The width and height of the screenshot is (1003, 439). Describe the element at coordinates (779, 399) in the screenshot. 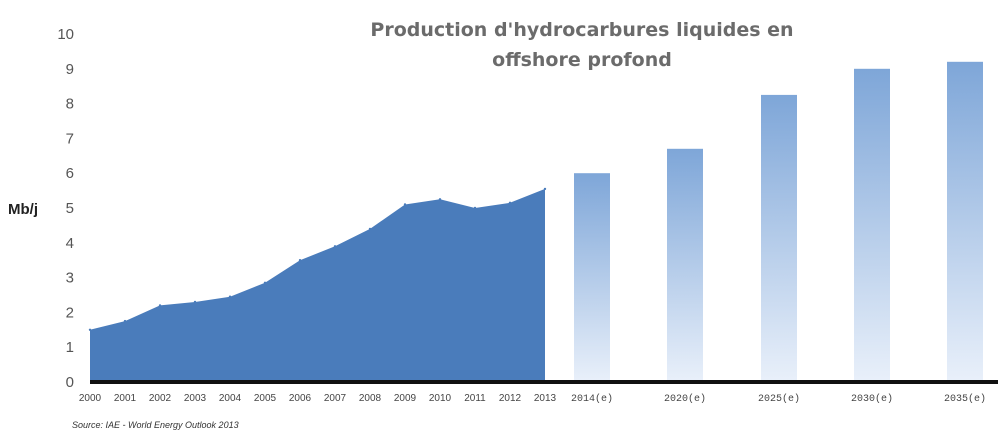

I see `x-tick-label: 2025(e)` at that location.